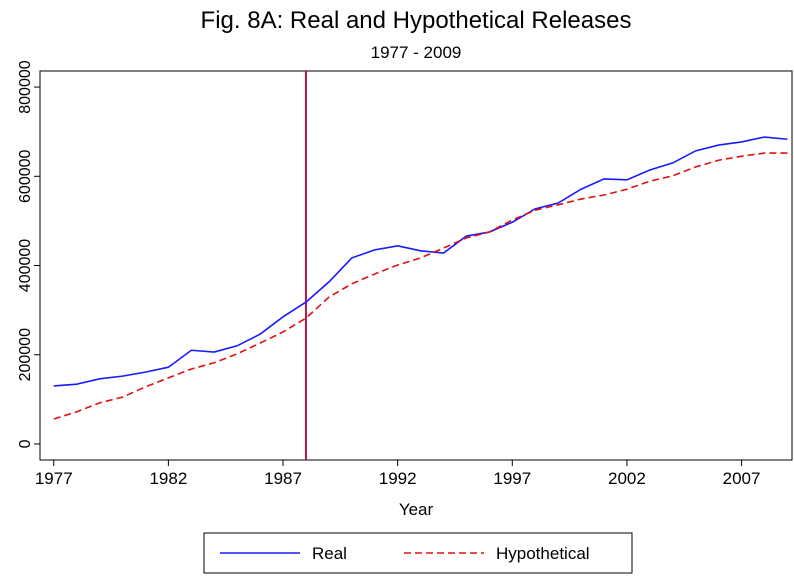  What do you see at coordinates (168, 478) in the screenshot?
I see `x-tick-label: 1982` at bounding box center [168, 478].